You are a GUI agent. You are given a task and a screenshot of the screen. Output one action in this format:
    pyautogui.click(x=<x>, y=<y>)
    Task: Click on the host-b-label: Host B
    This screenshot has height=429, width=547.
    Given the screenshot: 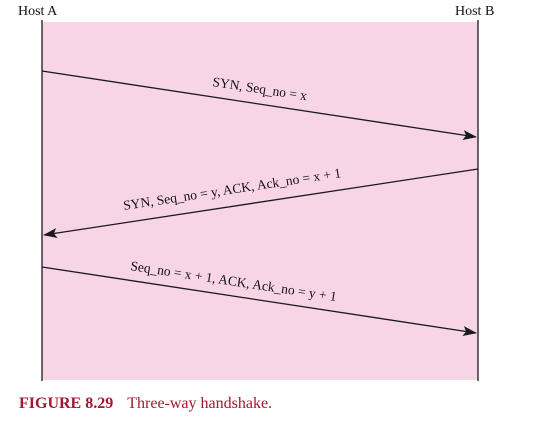 What is the action you would take?
    pyautogui.click(x=474, y=11)
    